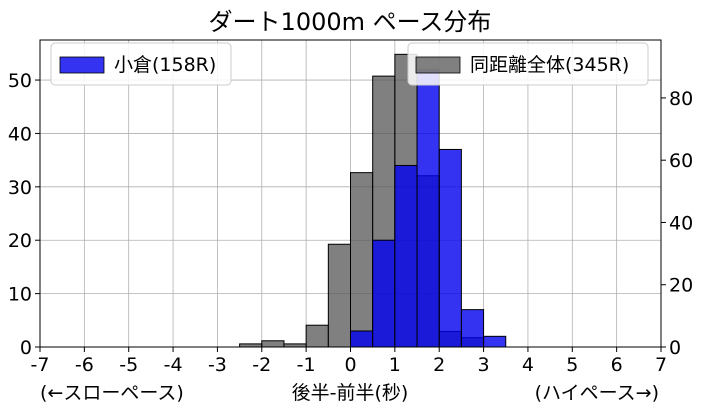  I want to click on x-tick-label: 3, so click(484, 365).